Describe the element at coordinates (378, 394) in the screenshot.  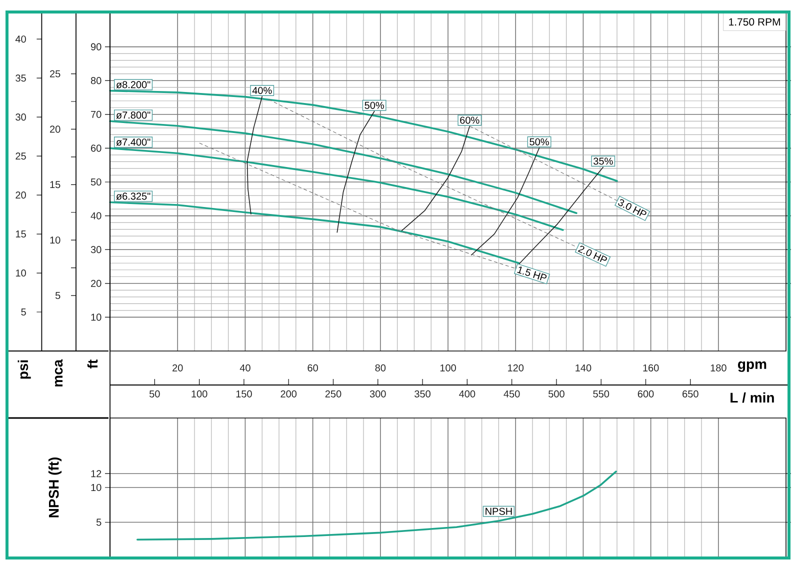
I see `x2-tick-label: 300` at that location.